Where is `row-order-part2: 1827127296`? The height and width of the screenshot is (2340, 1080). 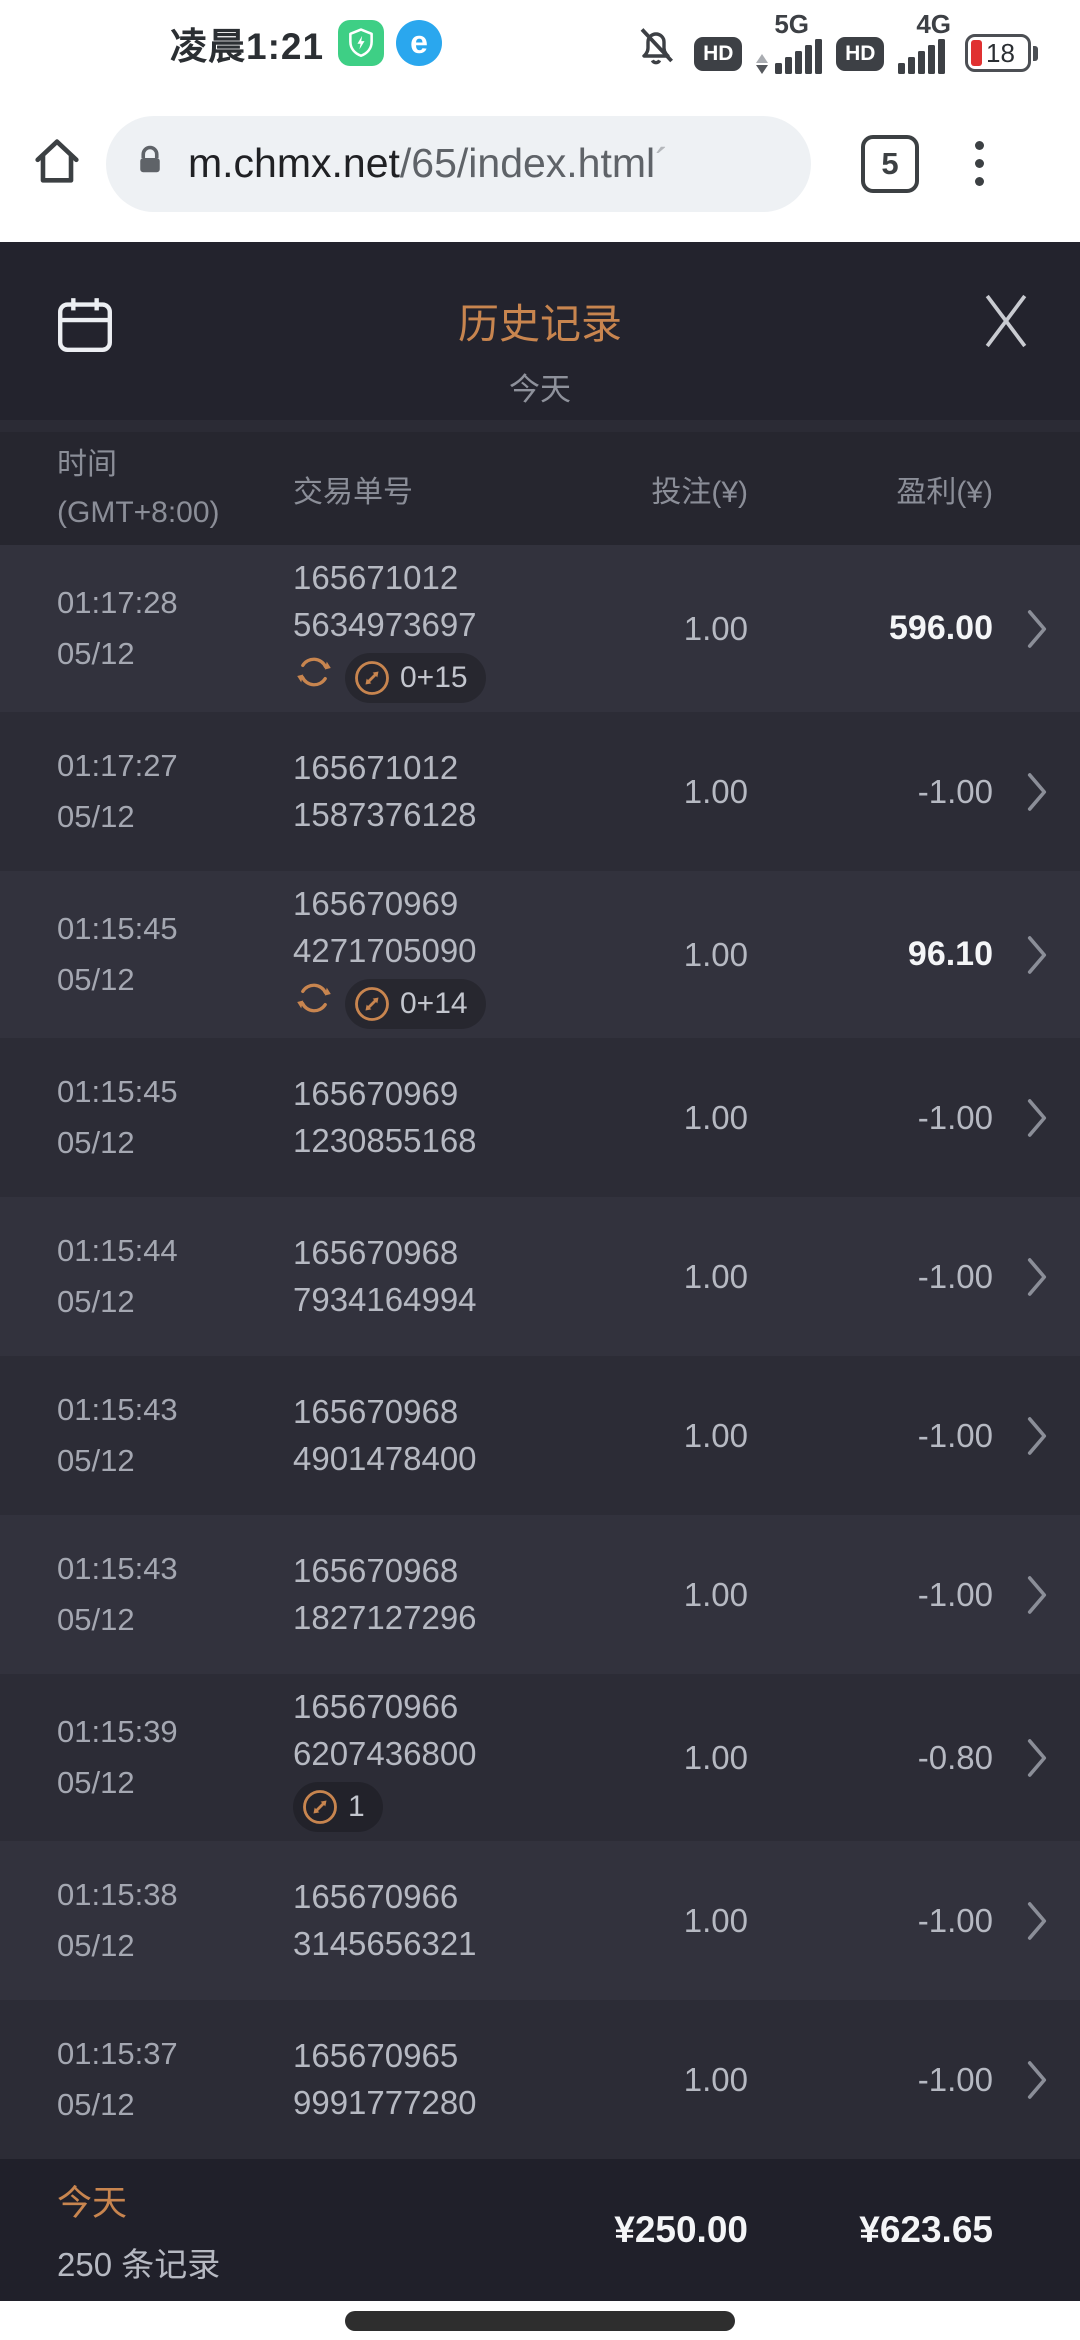
row-order-part2: 1827127296 is located at coordinates (385, 1617).